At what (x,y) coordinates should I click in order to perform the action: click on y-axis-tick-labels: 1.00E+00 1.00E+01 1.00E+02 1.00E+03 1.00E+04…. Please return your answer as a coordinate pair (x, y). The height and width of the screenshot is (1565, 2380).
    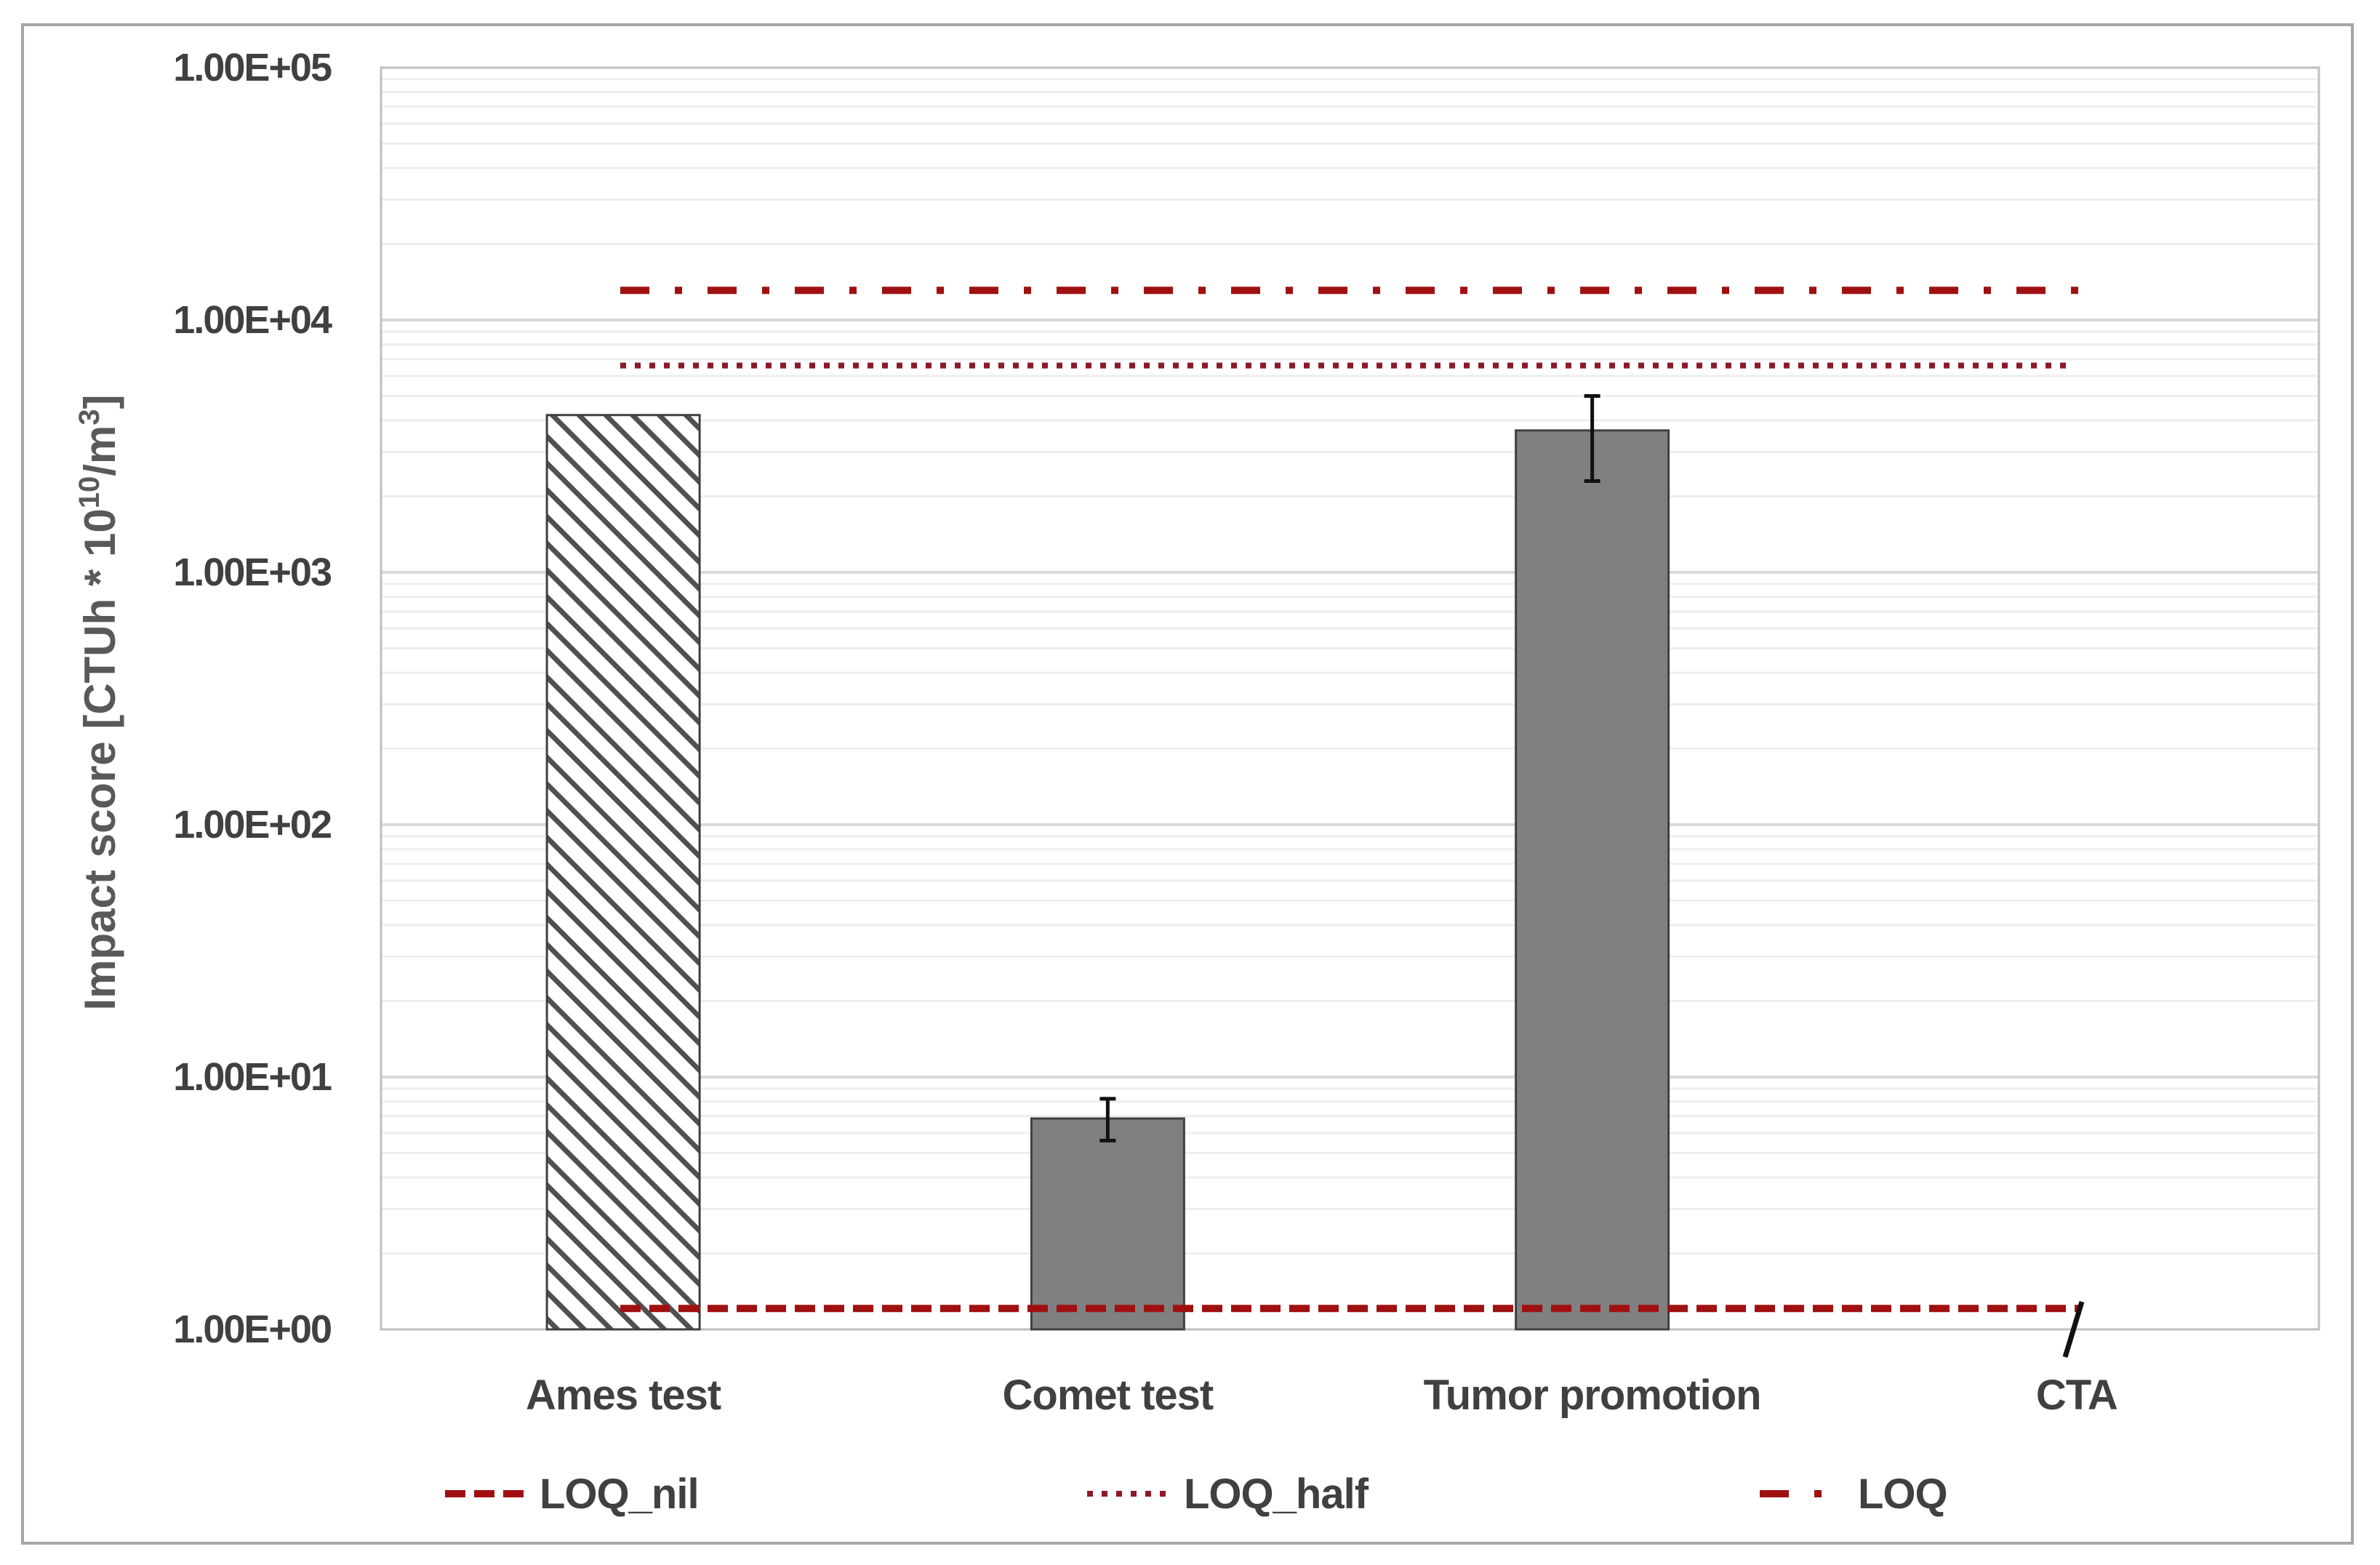
    Looking at the image, I should click on (253, 699).